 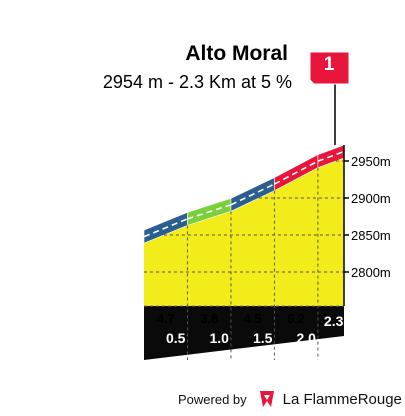 What do you see at coordinates (371, 235) in the screenshot?
I see `elevation-tick-label: 2850m` at bounding box center [371, 235].